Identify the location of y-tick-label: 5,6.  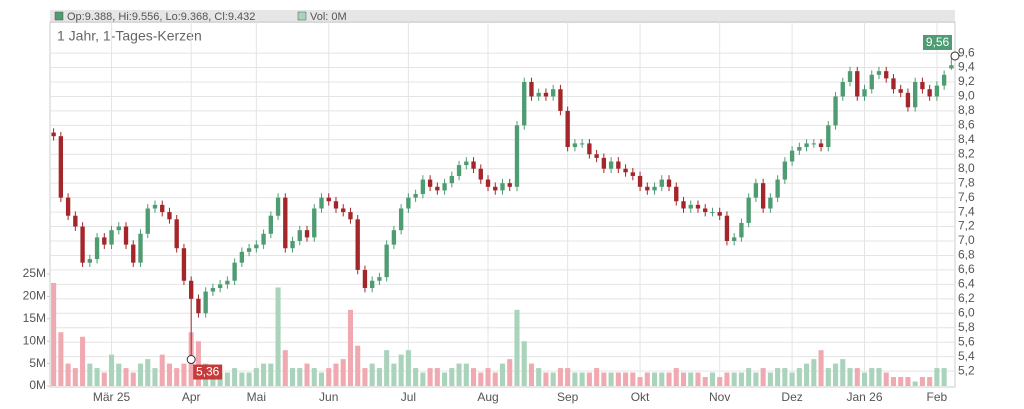
(966, 341).